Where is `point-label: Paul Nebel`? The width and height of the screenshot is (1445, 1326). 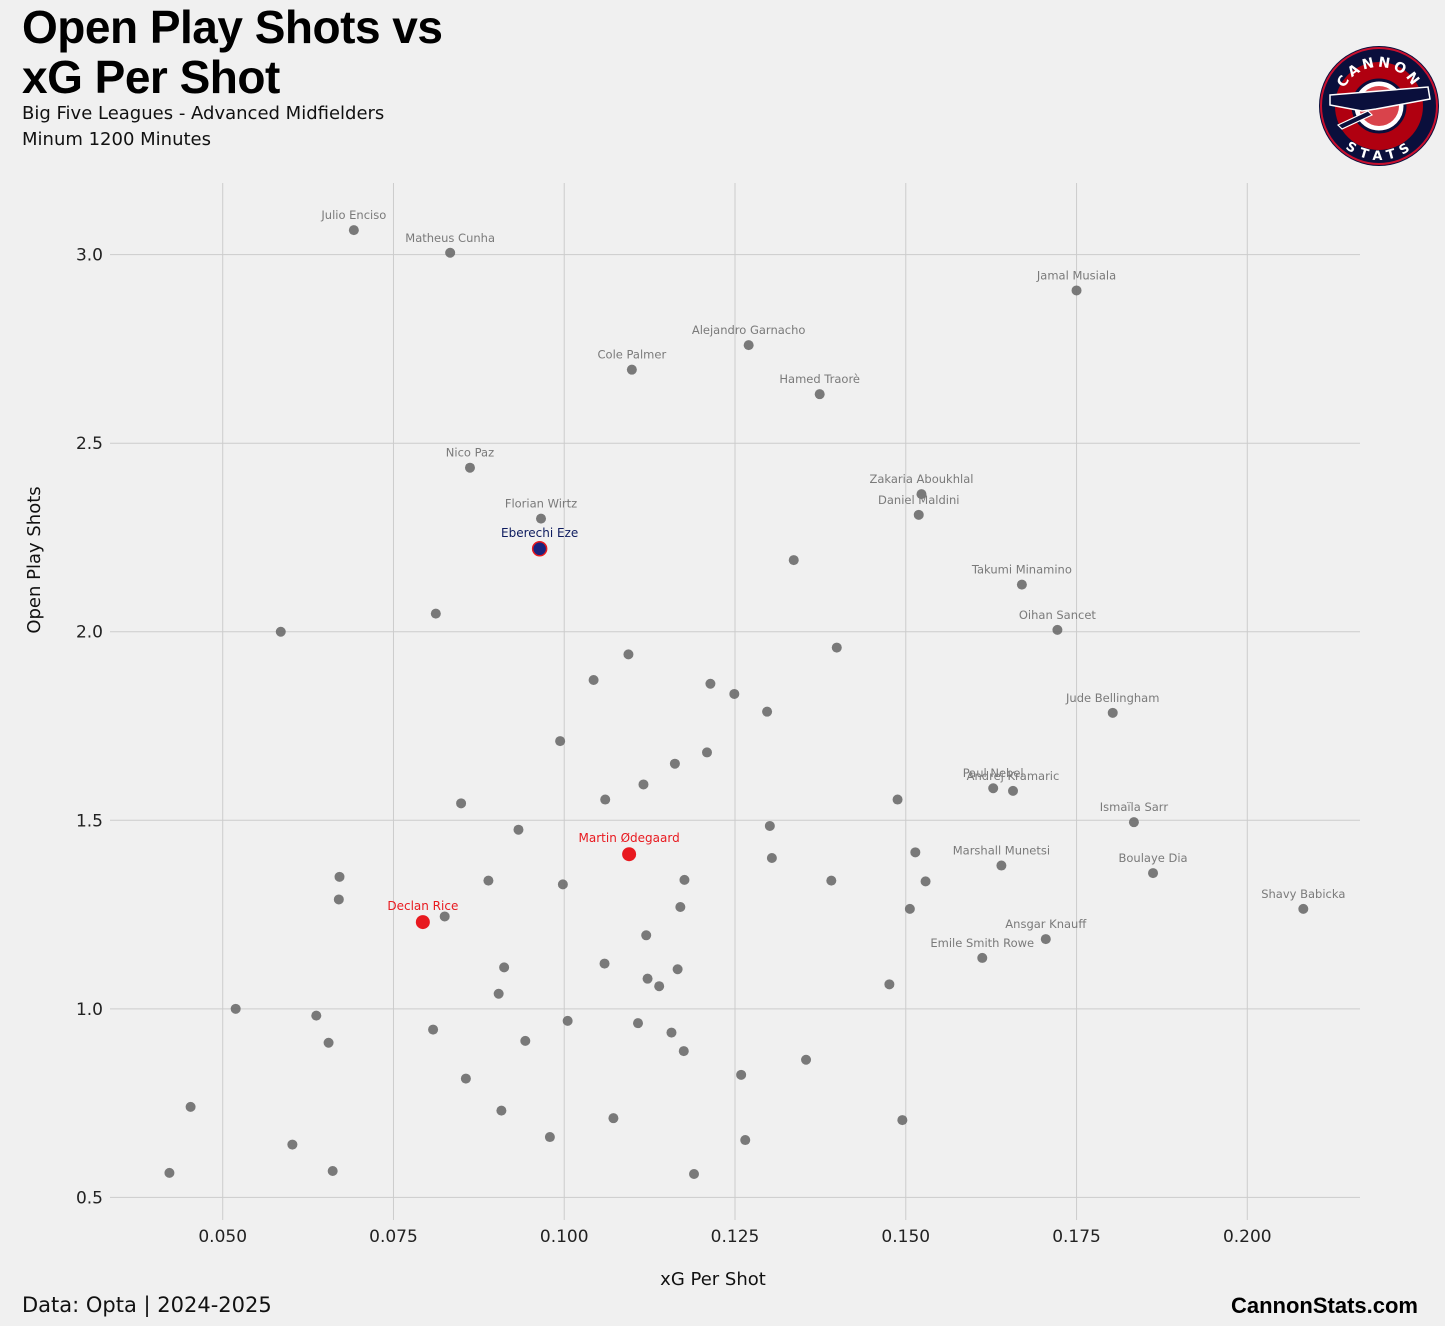
point-label: Paul Nebel is located at coordinates (993, 773).